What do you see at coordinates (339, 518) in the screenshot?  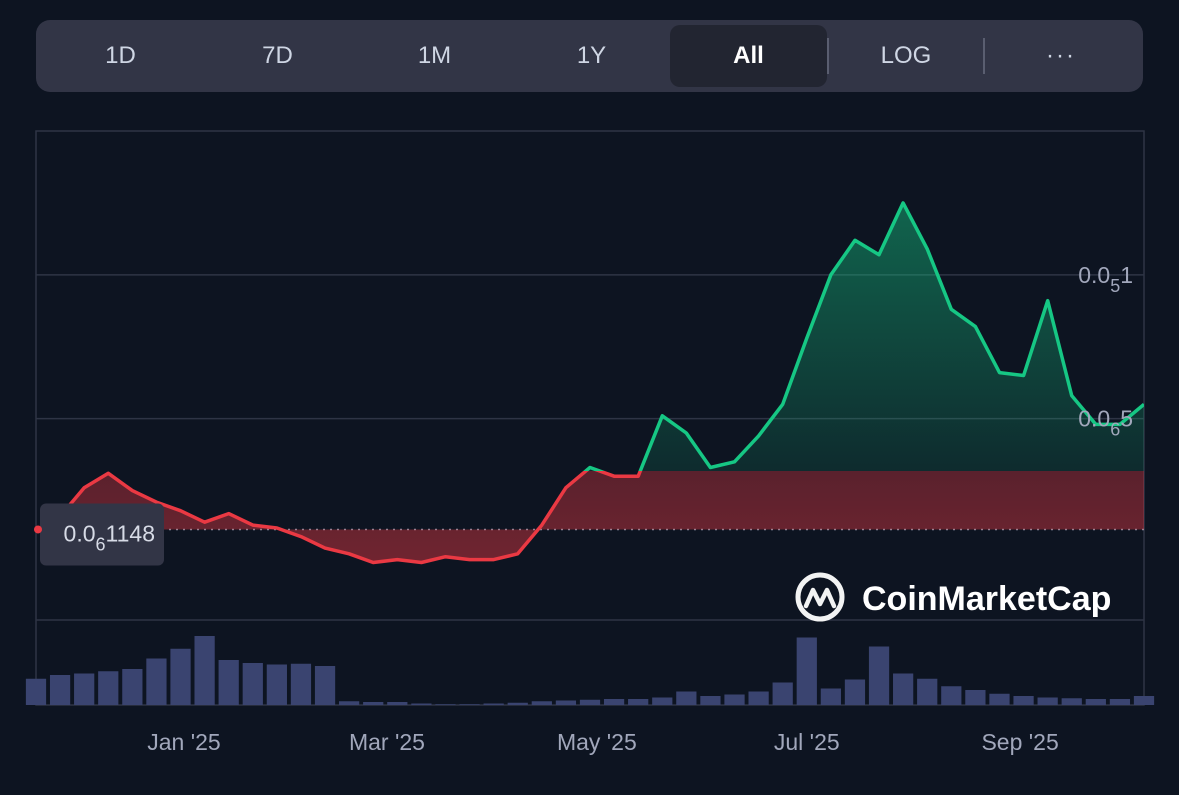 I see `price-line-down` at bounding box center [339, 518].